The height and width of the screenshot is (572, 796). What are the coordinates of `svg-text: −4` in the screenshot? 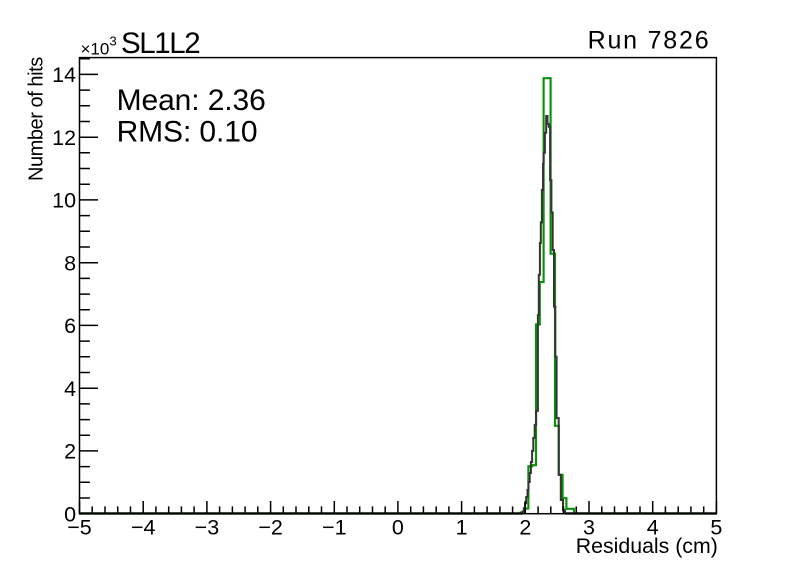 It's located at (143, 528).